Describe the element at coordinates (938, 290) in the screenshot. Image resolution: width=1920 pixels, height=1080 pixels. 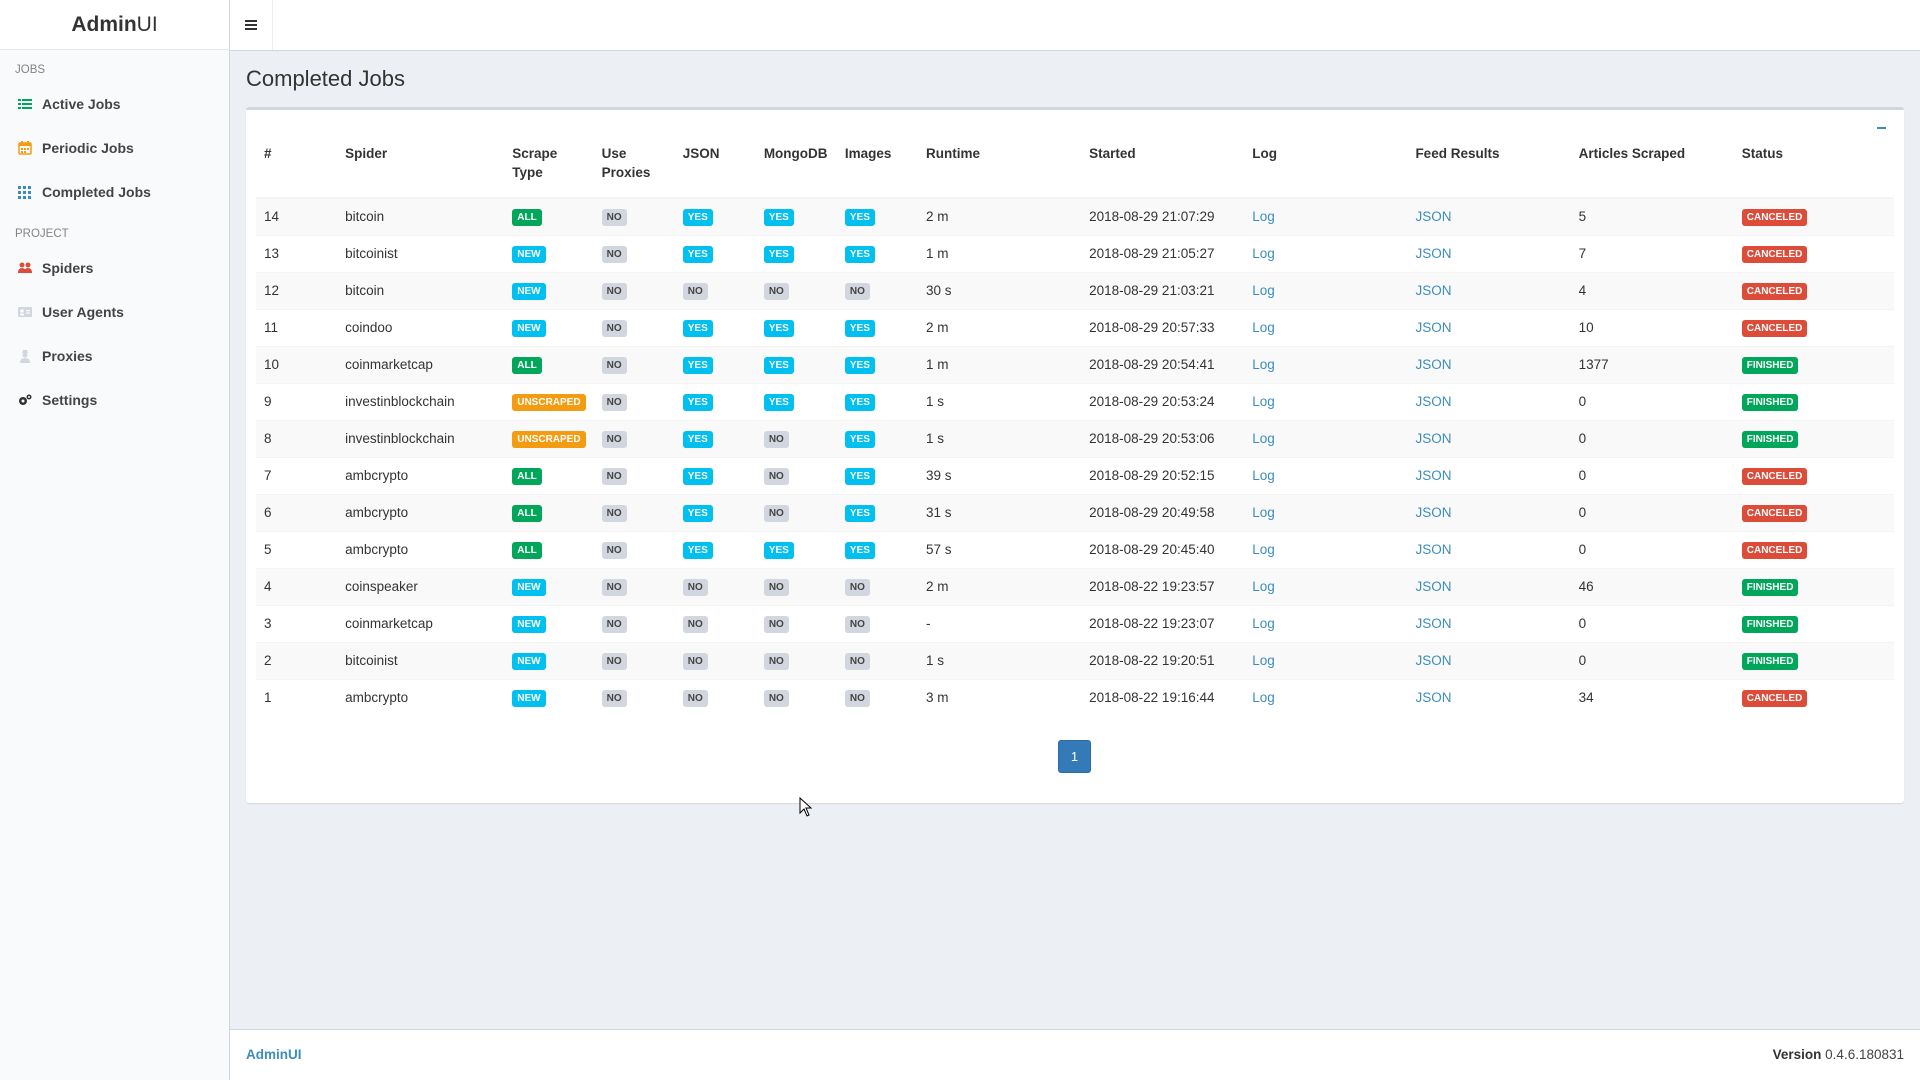
I see `runtime-text: 30 s` at that location.